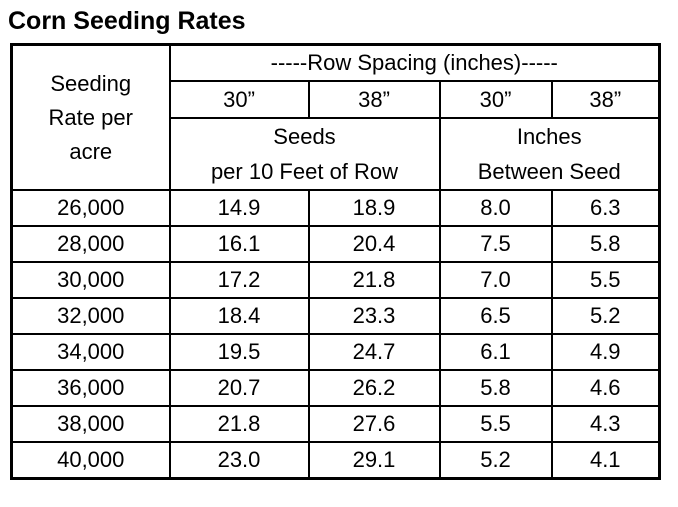  What do you see at coordinates (495, 208) in the screenshot?
I see `inches-30-cell: 8.0` at bounding box center [495, 208].